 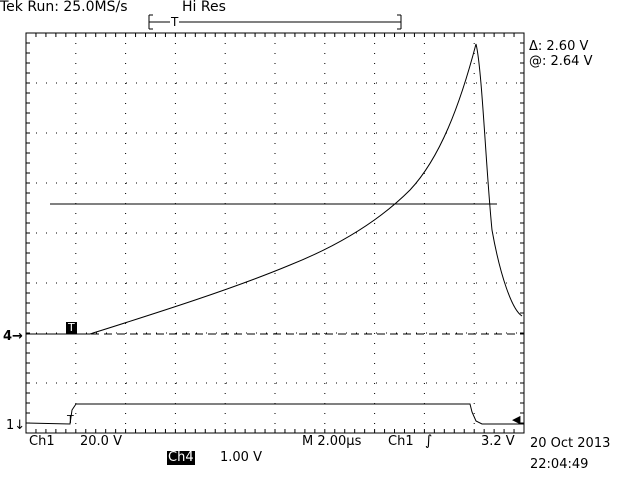 I want to click on acquisition-mode: Hi Res, so click(x=204, y=7).